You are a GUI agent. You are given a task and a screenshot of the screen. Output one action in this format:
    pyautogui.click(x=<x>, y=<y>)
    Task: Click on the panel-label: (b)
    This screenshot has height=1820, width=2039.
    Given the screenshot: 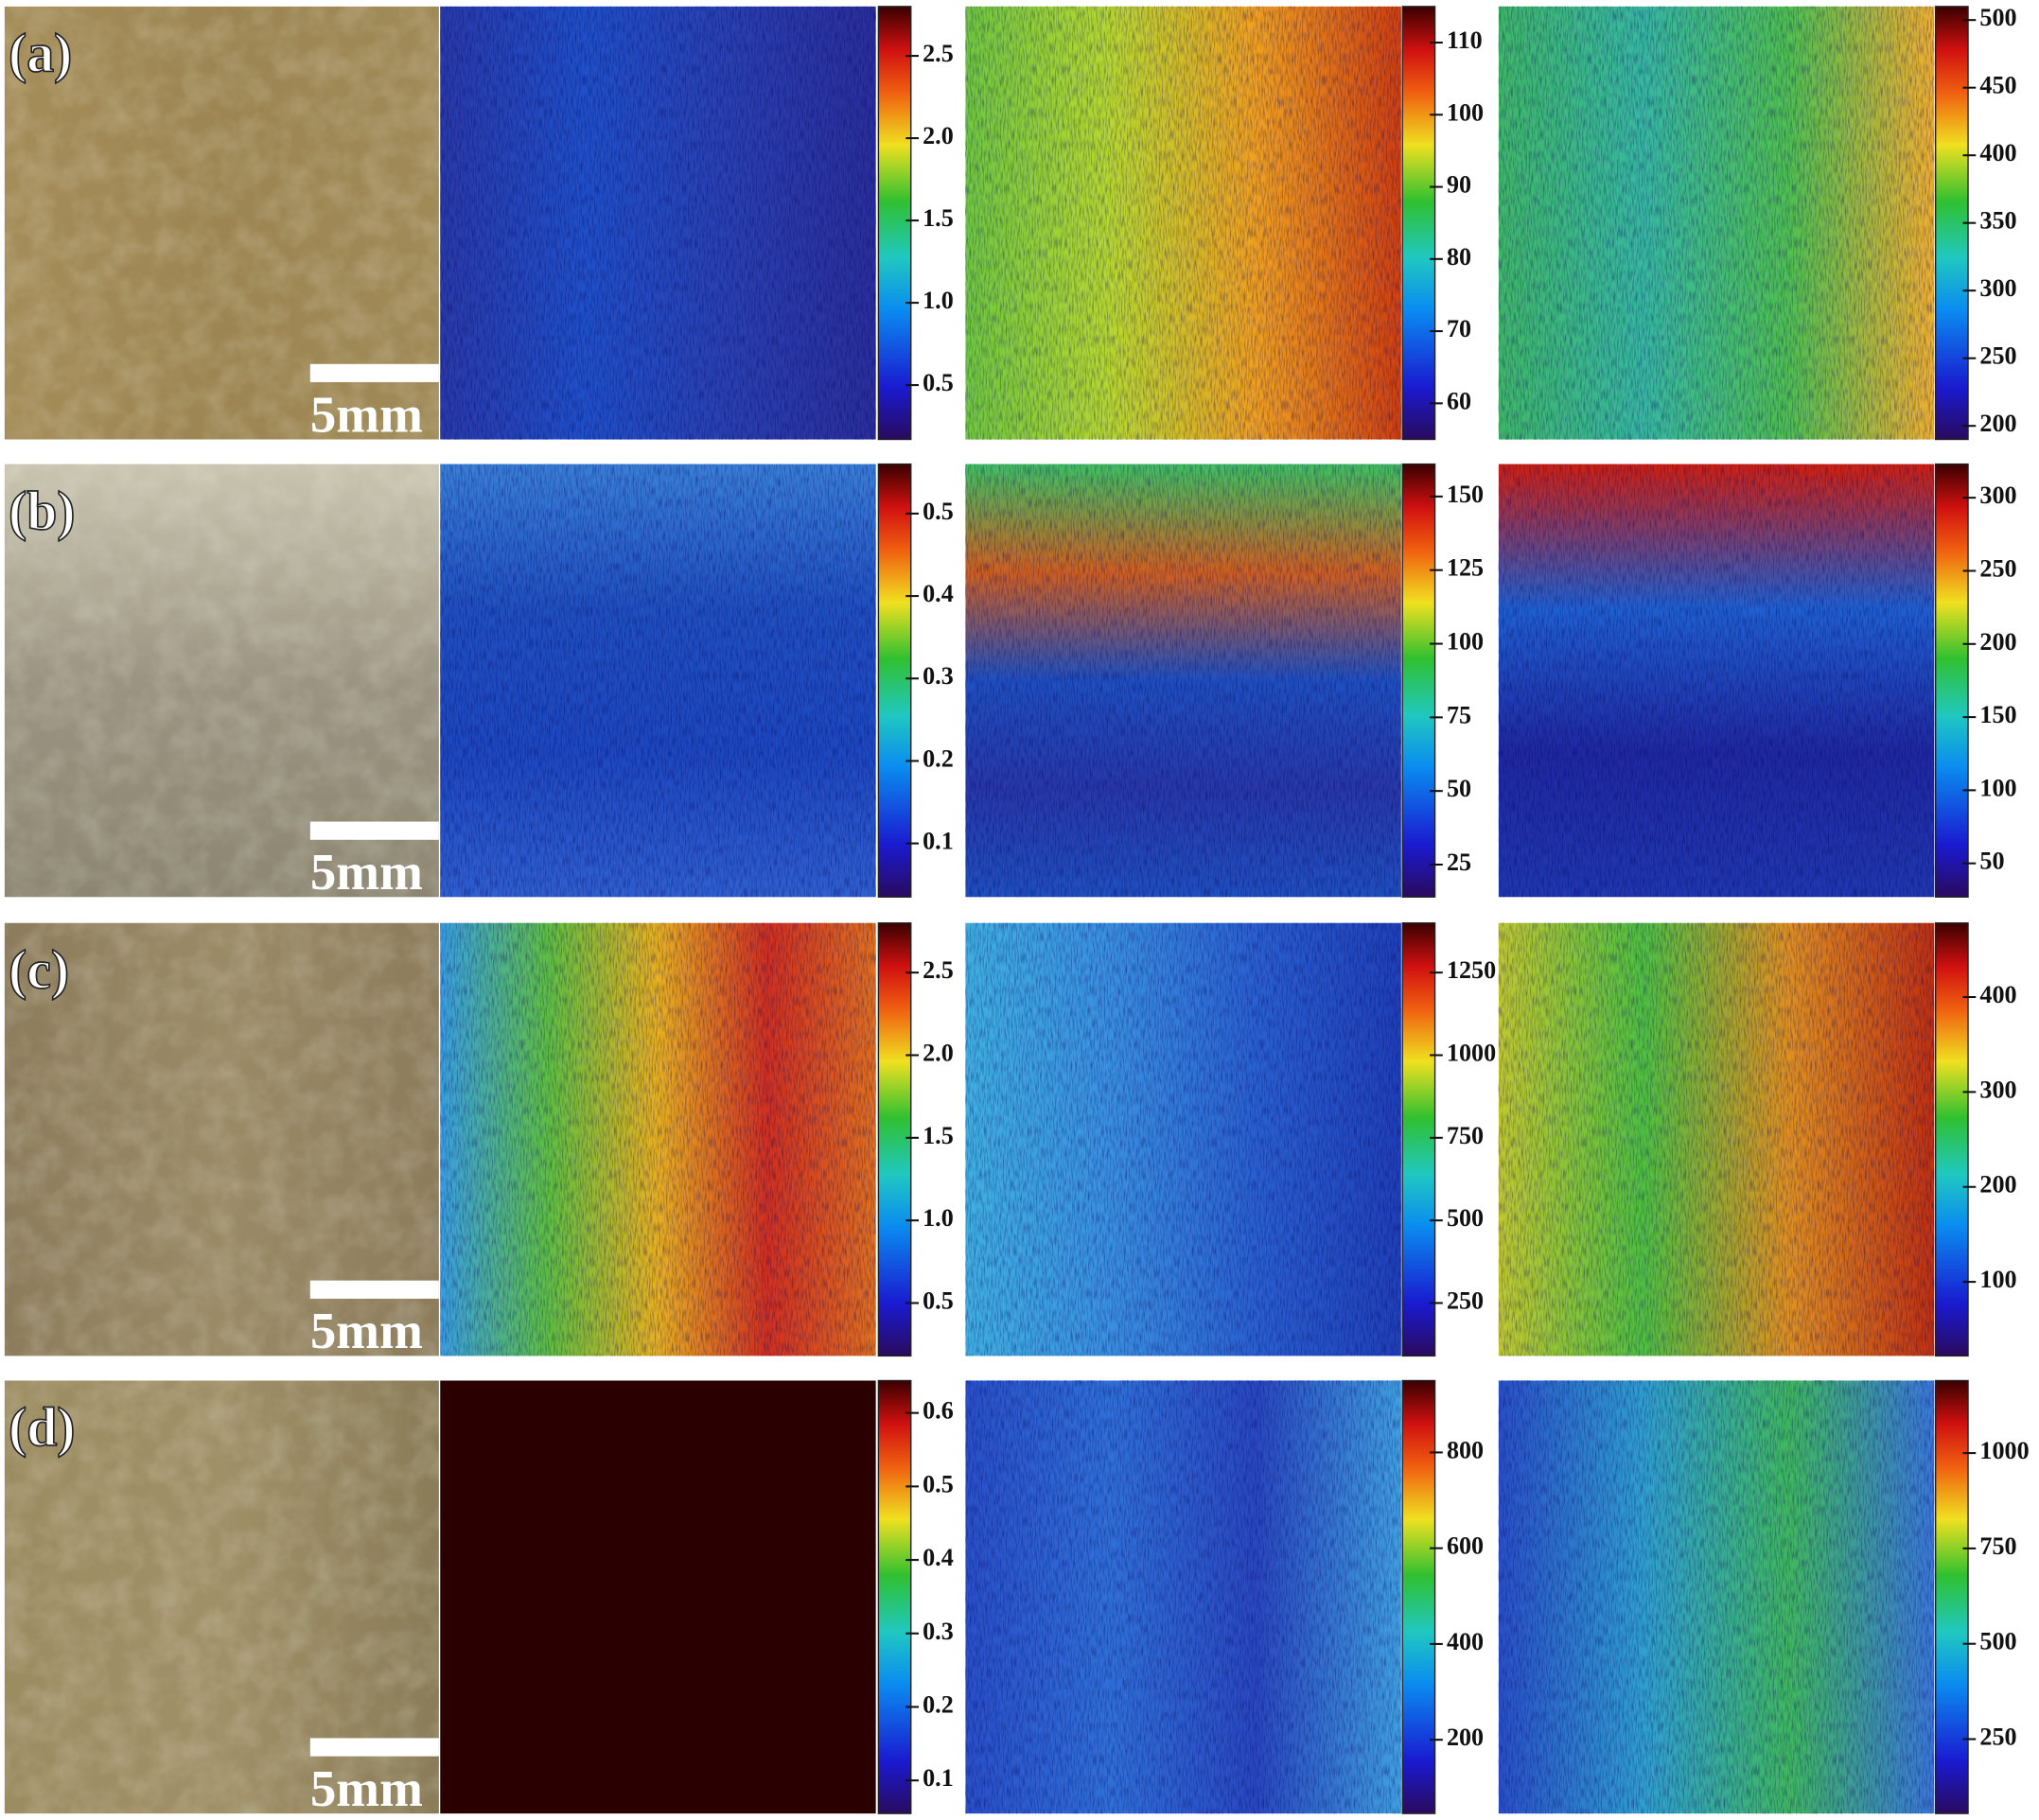 What is the action you would take?
    pyautogui.click(x=42, y=511)
    